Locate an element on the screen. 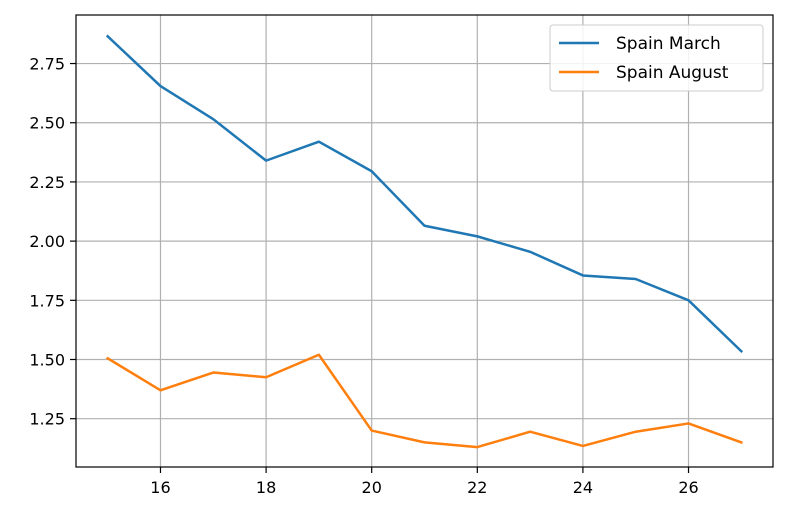  y-tick-label: 2.00 is located at coordinates (47, 241).